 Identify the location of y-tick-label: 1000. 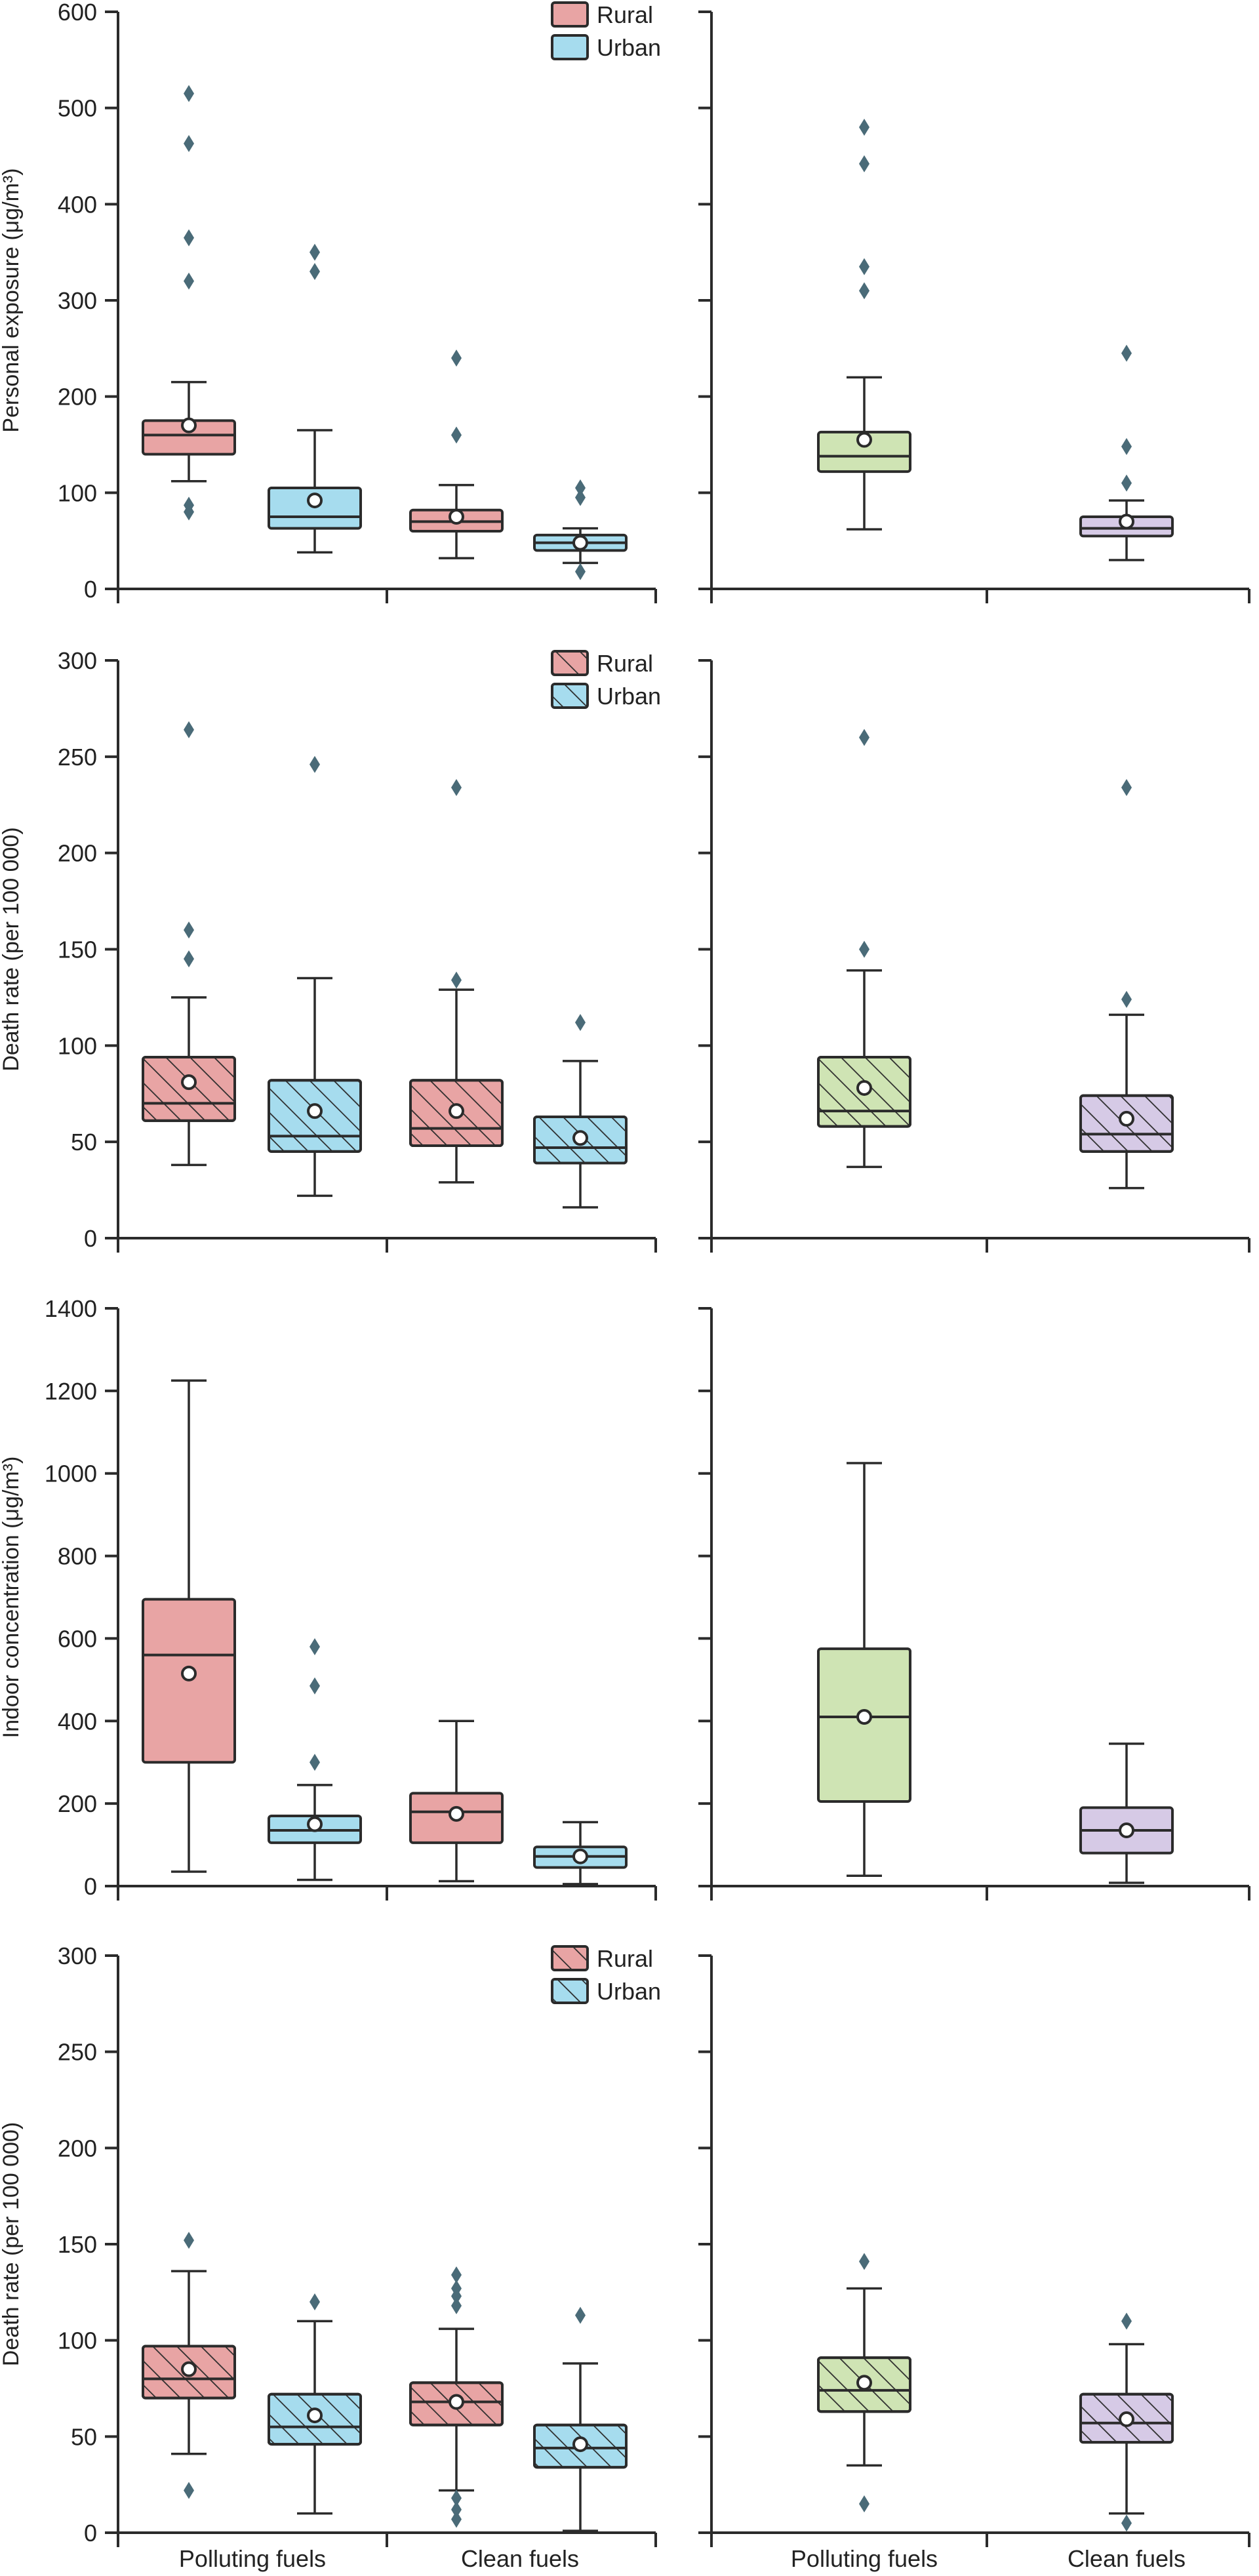
(71, 1473).